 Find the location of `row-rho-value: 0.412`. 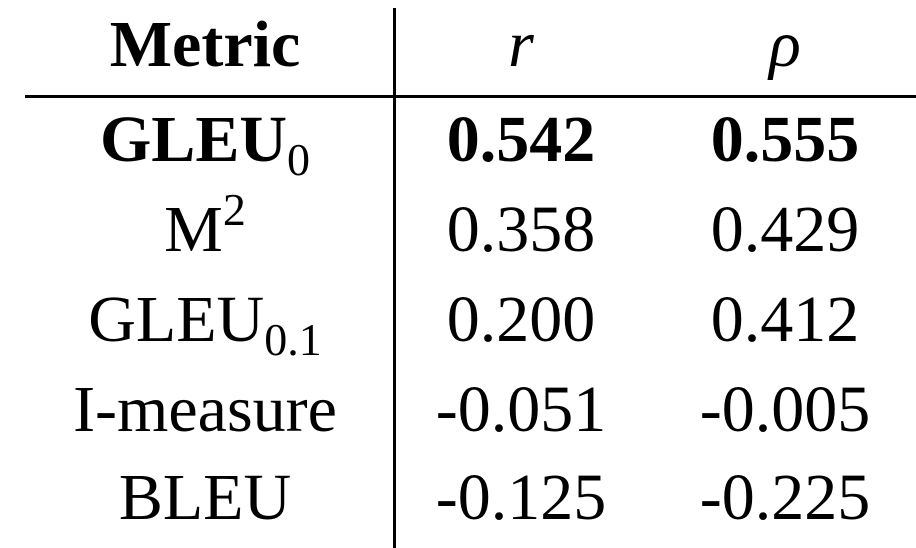

row-rho-value: 0.412 is located at coordinates (785, 319).